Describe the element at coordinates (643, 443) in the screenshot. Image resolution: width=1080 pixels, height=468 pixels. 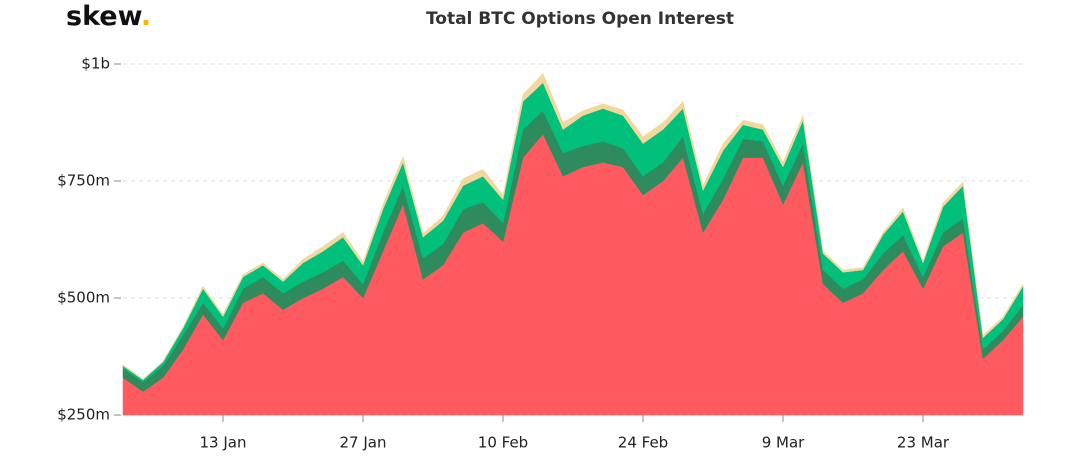
I see `x-tick-label: 24 Feb` at that location.